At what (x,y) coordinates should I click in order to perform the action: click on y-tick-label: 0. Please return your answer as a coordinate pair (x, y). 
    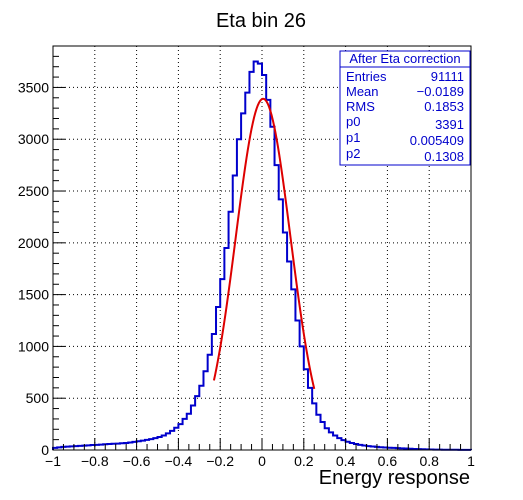
    Looking at the image, I should click on (45, 450).